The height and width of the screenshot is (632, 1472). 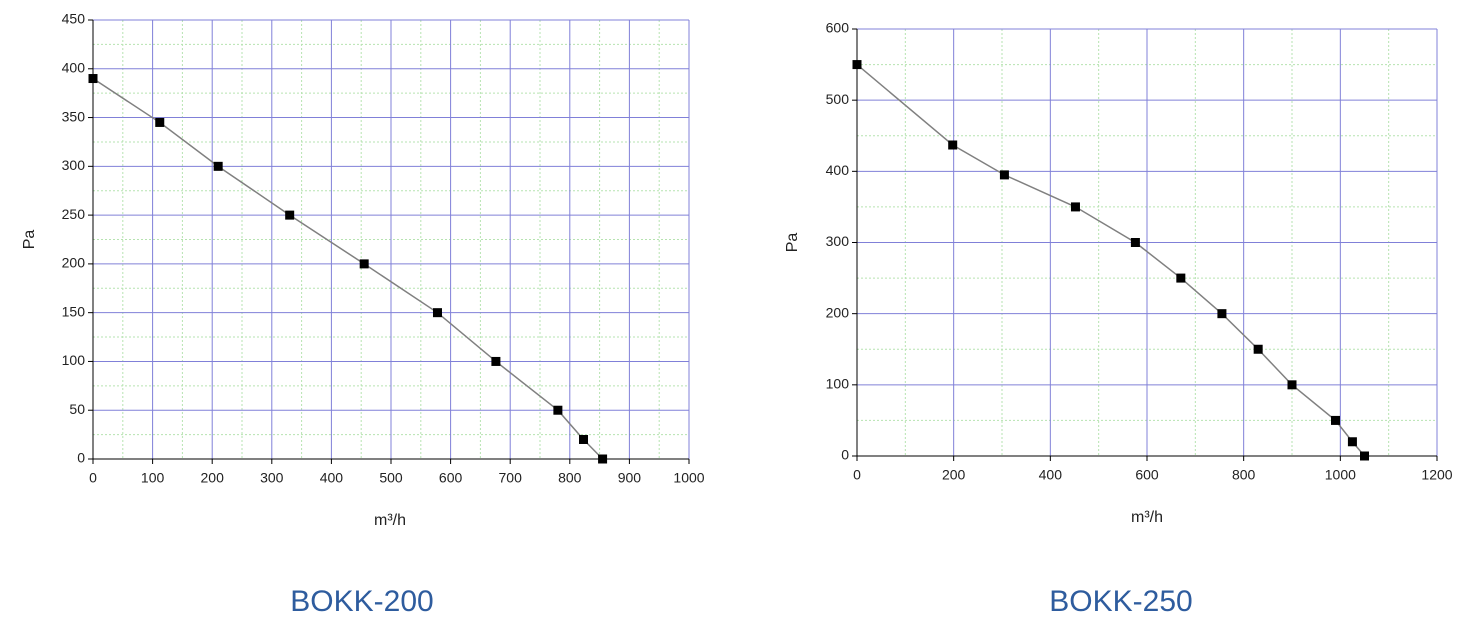 What do you see at coordinates (153, 478) in the screenshot?
I see `x-tick-label: 100` at bounding box center [153, 478].